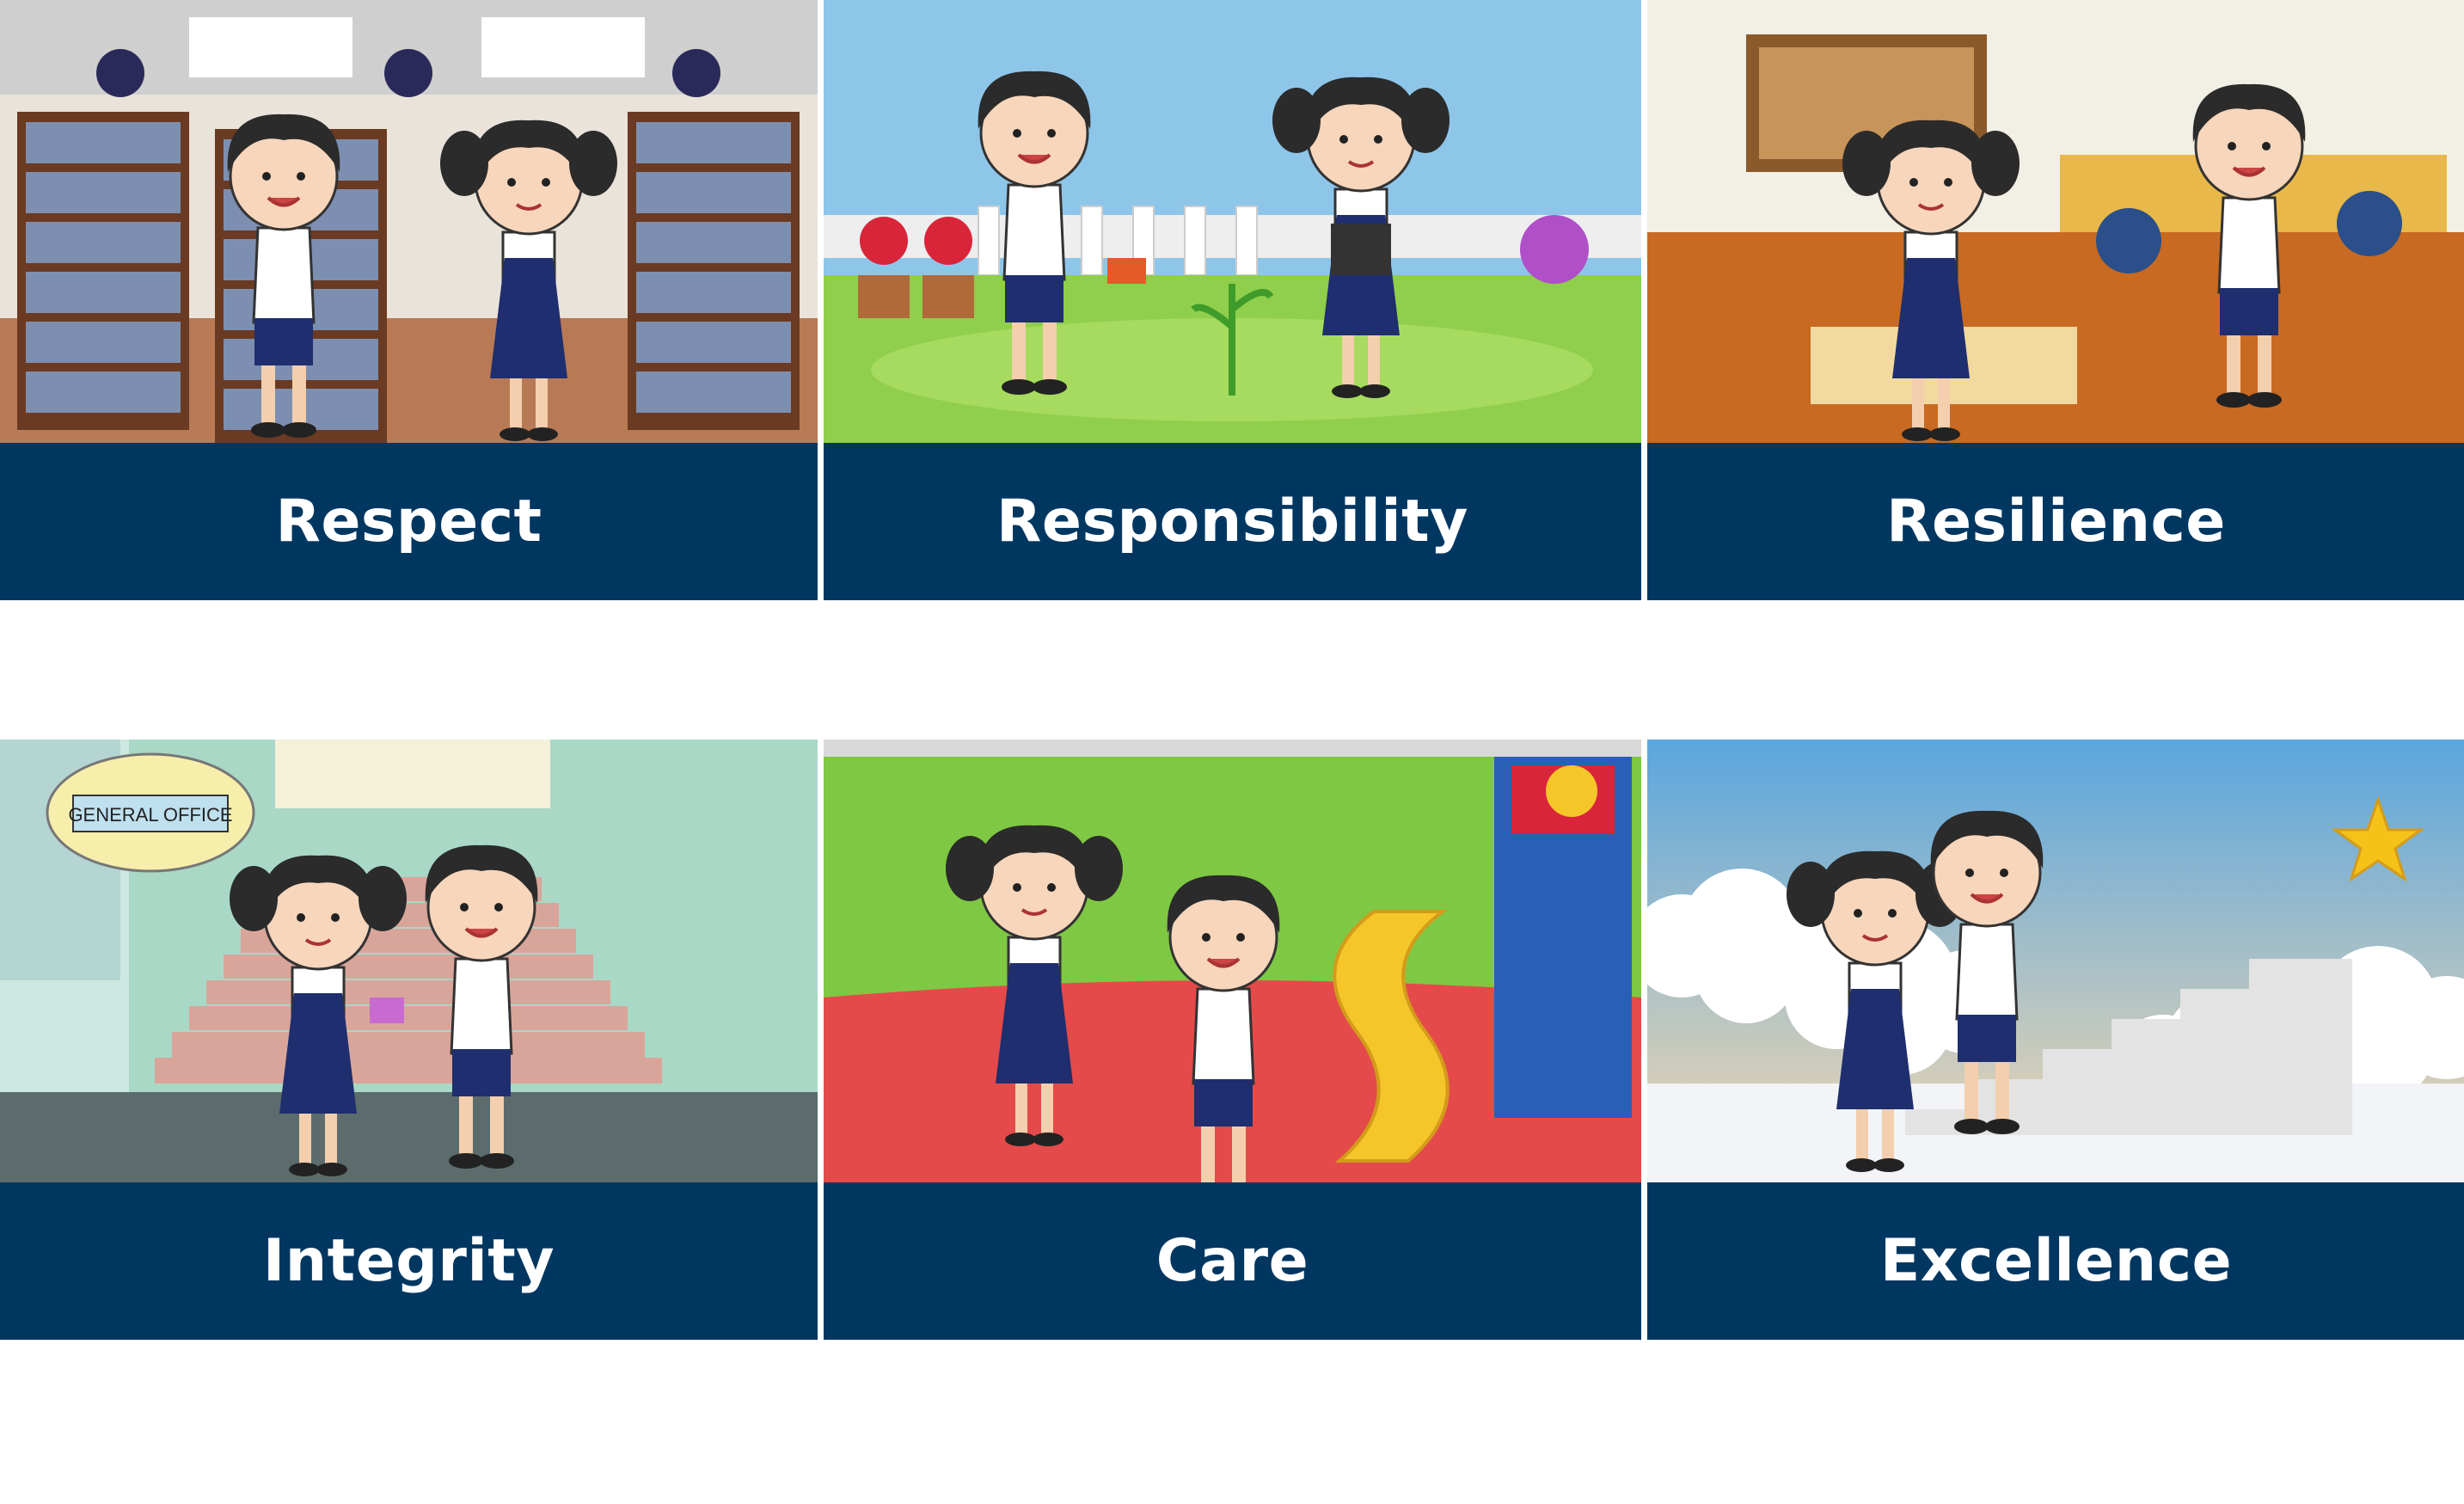 Image resolution: width=2464 pixels, height=1504 pixels. I want to click on value-banner: Integrity, so click(409, 1261).